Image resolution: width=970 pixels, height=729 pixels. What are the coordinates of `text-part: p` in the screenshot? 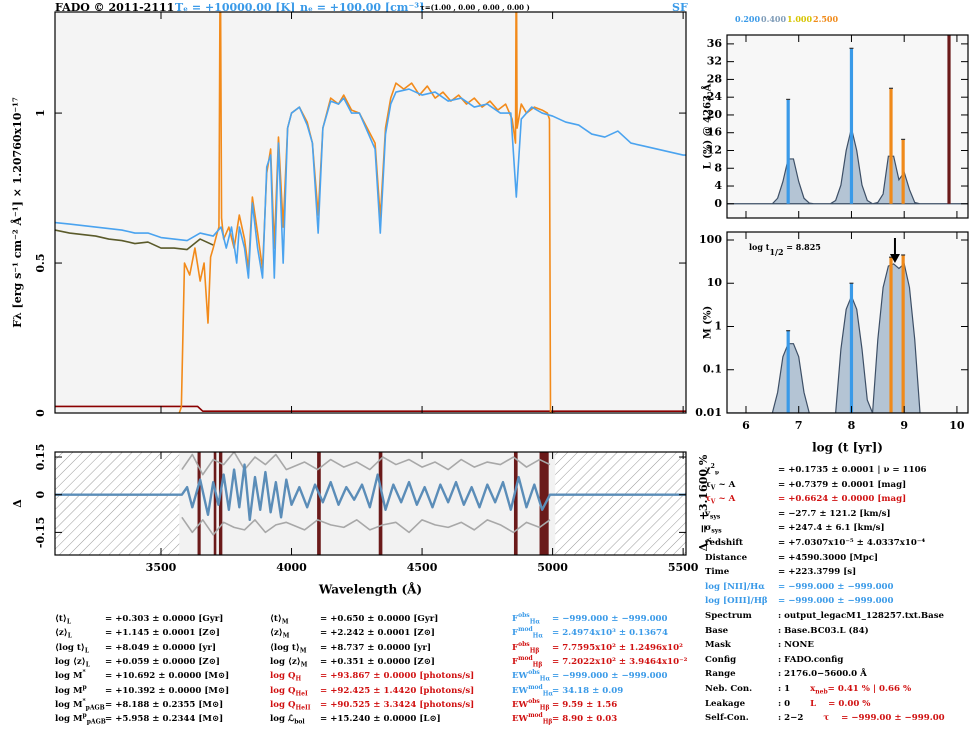 It's located at (84, 687).